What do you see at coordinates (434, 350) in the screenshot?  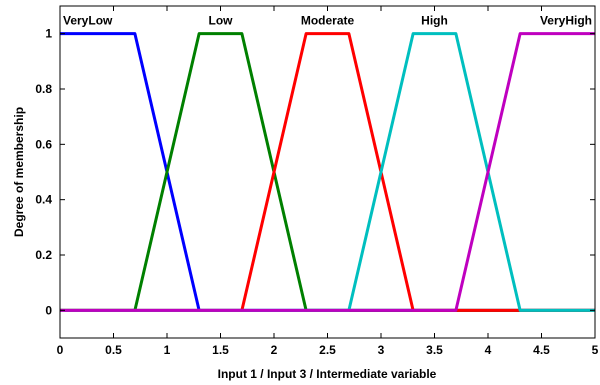 I see `x-tick-label: 3.5` at bounding box center [434, 350].